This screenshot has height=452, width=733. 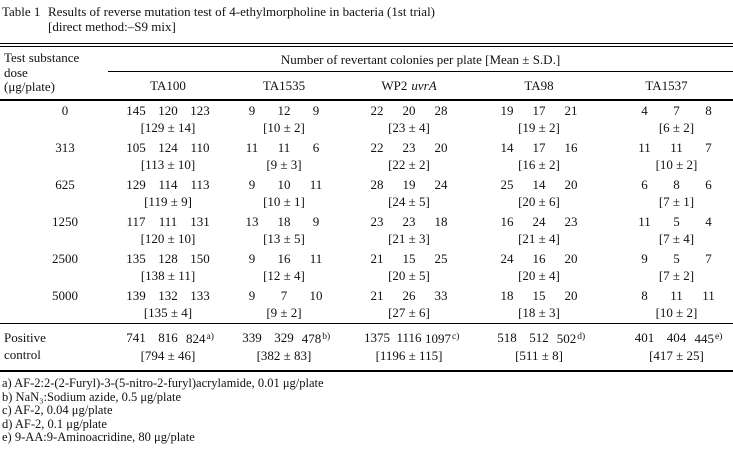 What do you see at coordinates (677, 338) in the screenshot?
I see `colony-count: 404` at bounding box center [677, 338].